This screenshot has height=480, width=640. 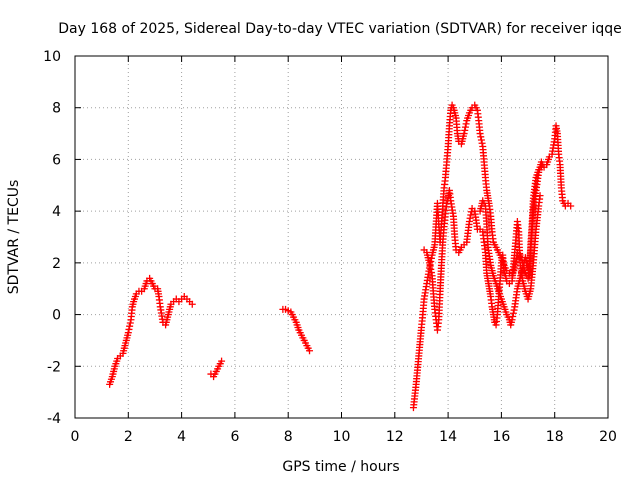 What do you see at coordinates (54, 419) in the screenshot?
I see `y-tick-label: -4` at bounding box center [54, 419].